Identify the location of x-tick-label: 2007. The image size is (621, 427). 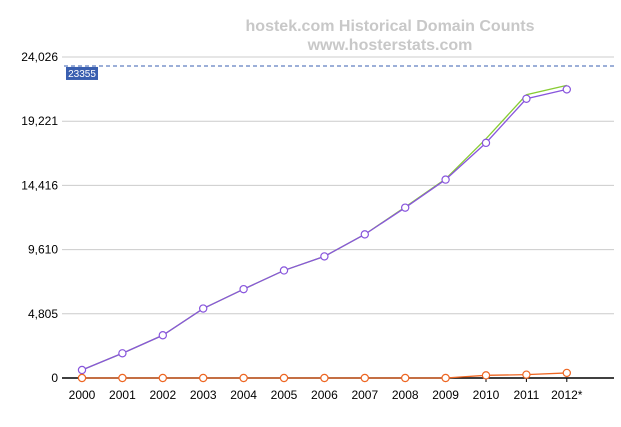
(364, 395).